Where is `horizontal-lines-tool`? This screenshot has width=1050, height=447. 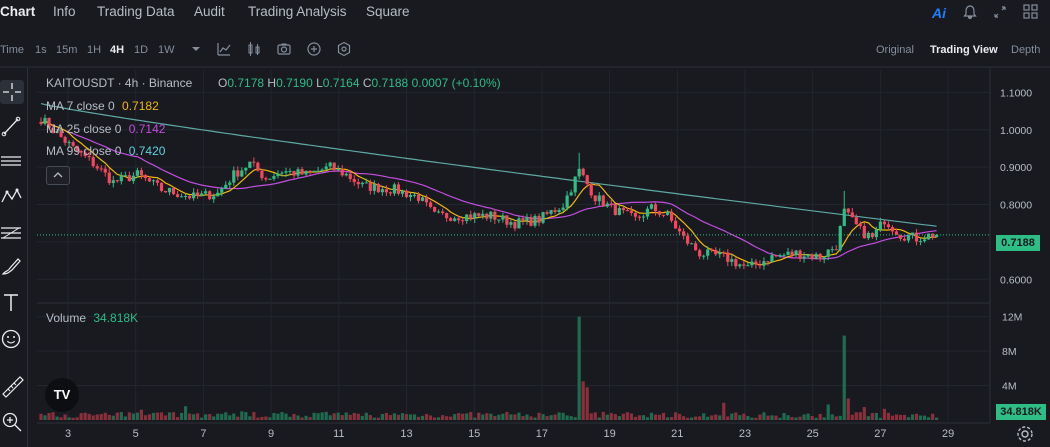 horizontal-lines-tool is located at coordinates (12, 161).